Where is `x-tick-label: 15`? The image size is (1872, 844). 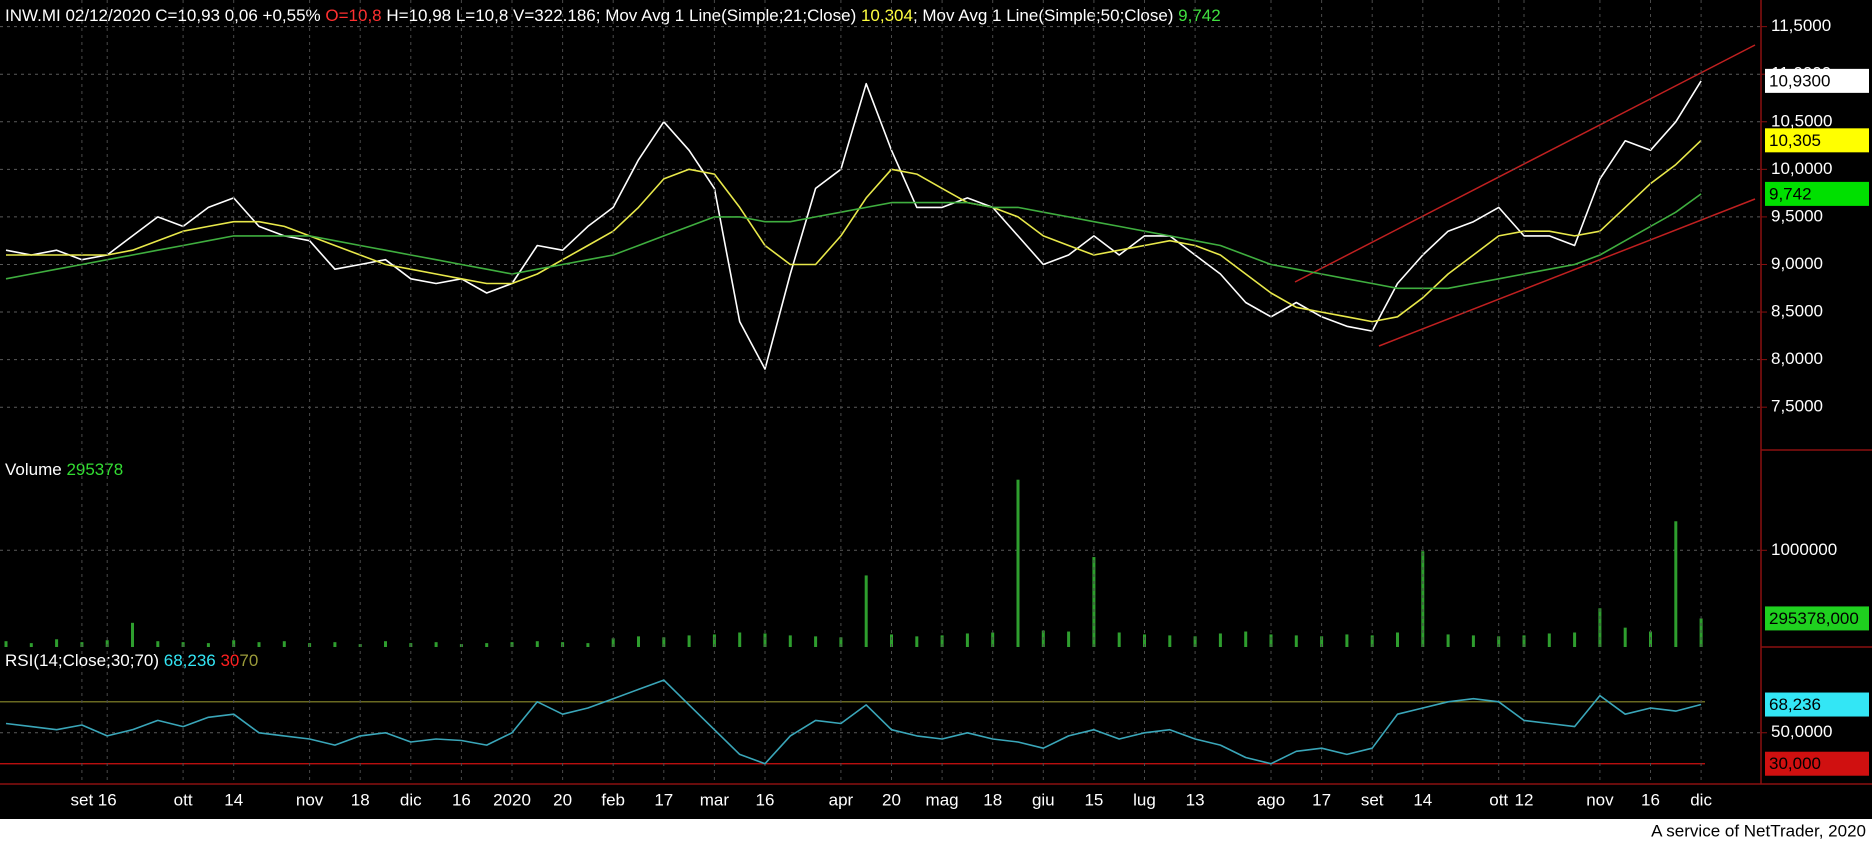 x-tick-label: 15 is located at coordinates (1093, 799).